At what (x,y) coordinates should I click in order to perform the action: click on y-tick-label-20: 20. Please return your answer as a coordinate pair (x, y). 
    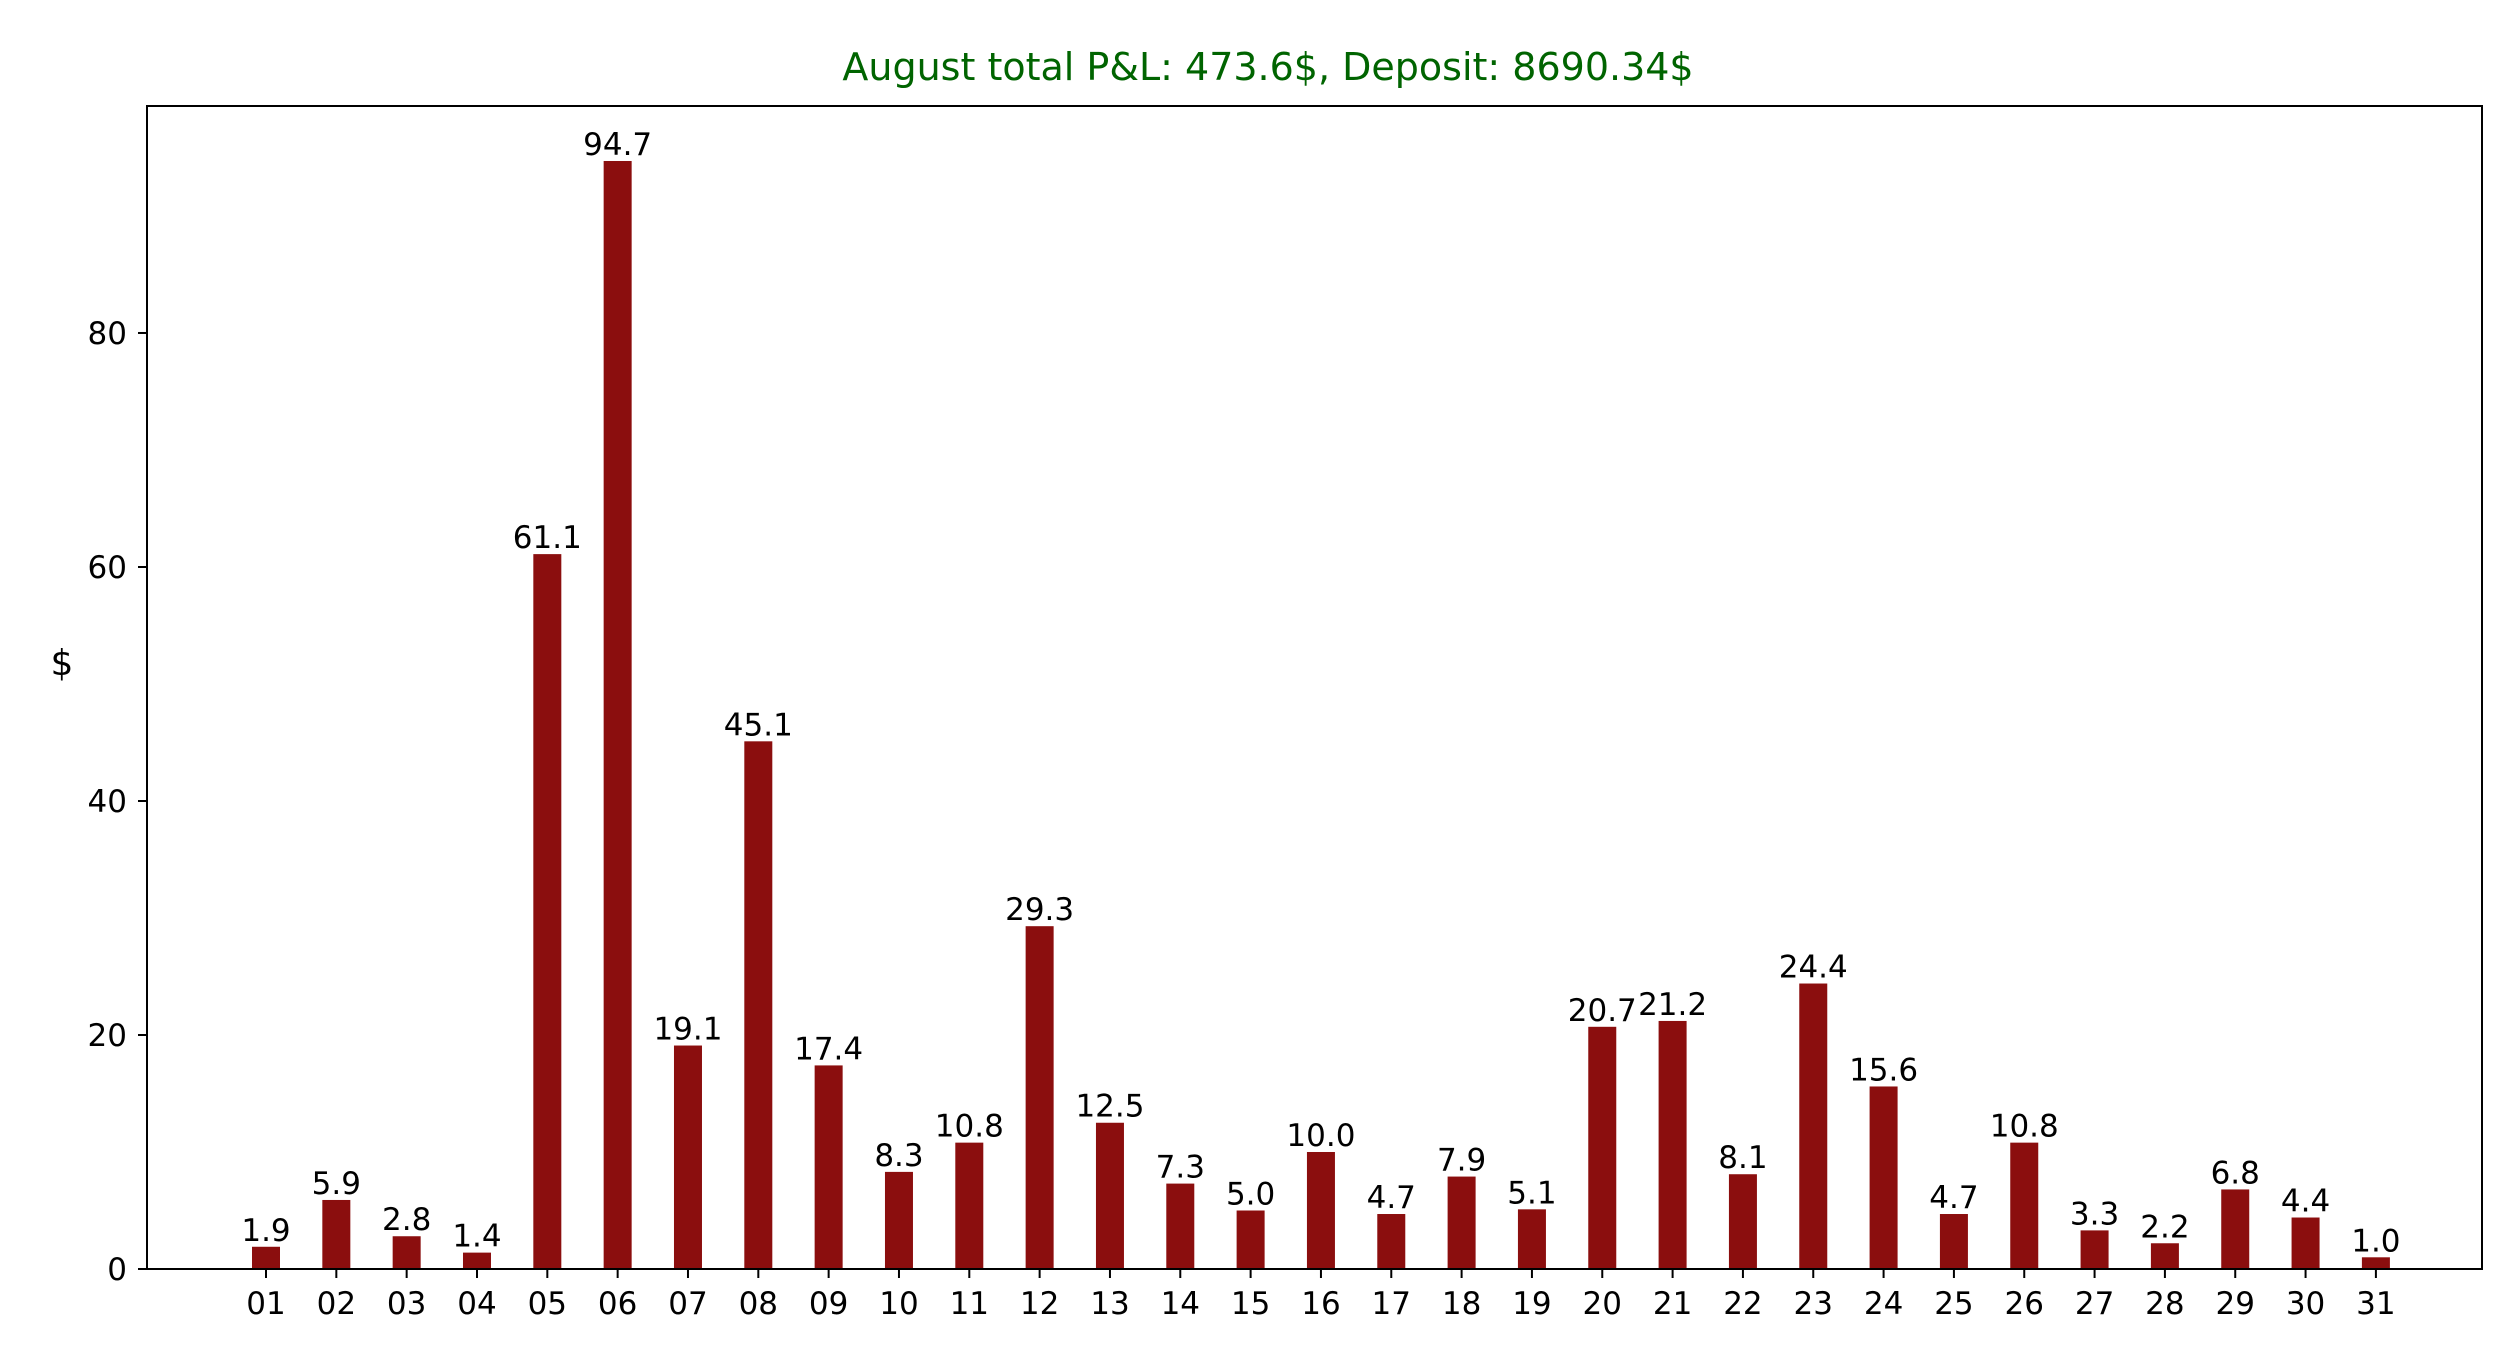
    Looking at the image, I should click on (107, 1036).